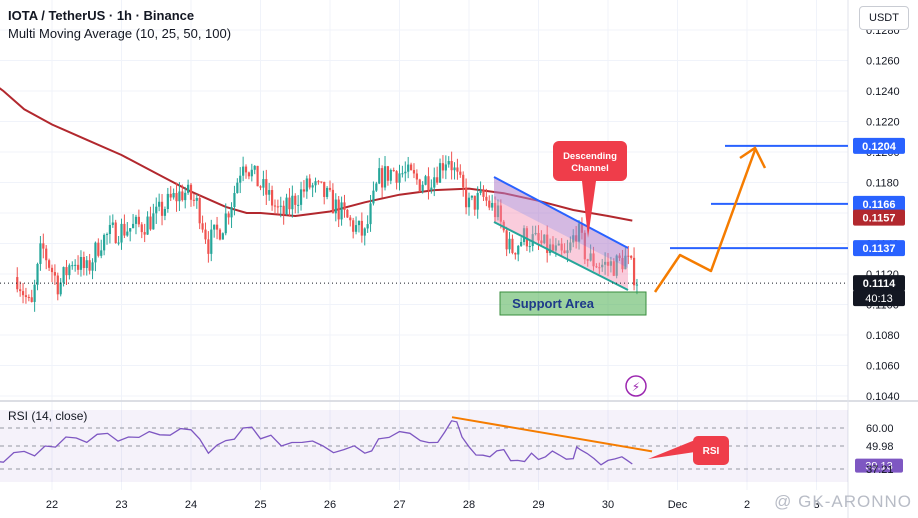  I want to click on time-tick-label: 29, so click(538, 505).